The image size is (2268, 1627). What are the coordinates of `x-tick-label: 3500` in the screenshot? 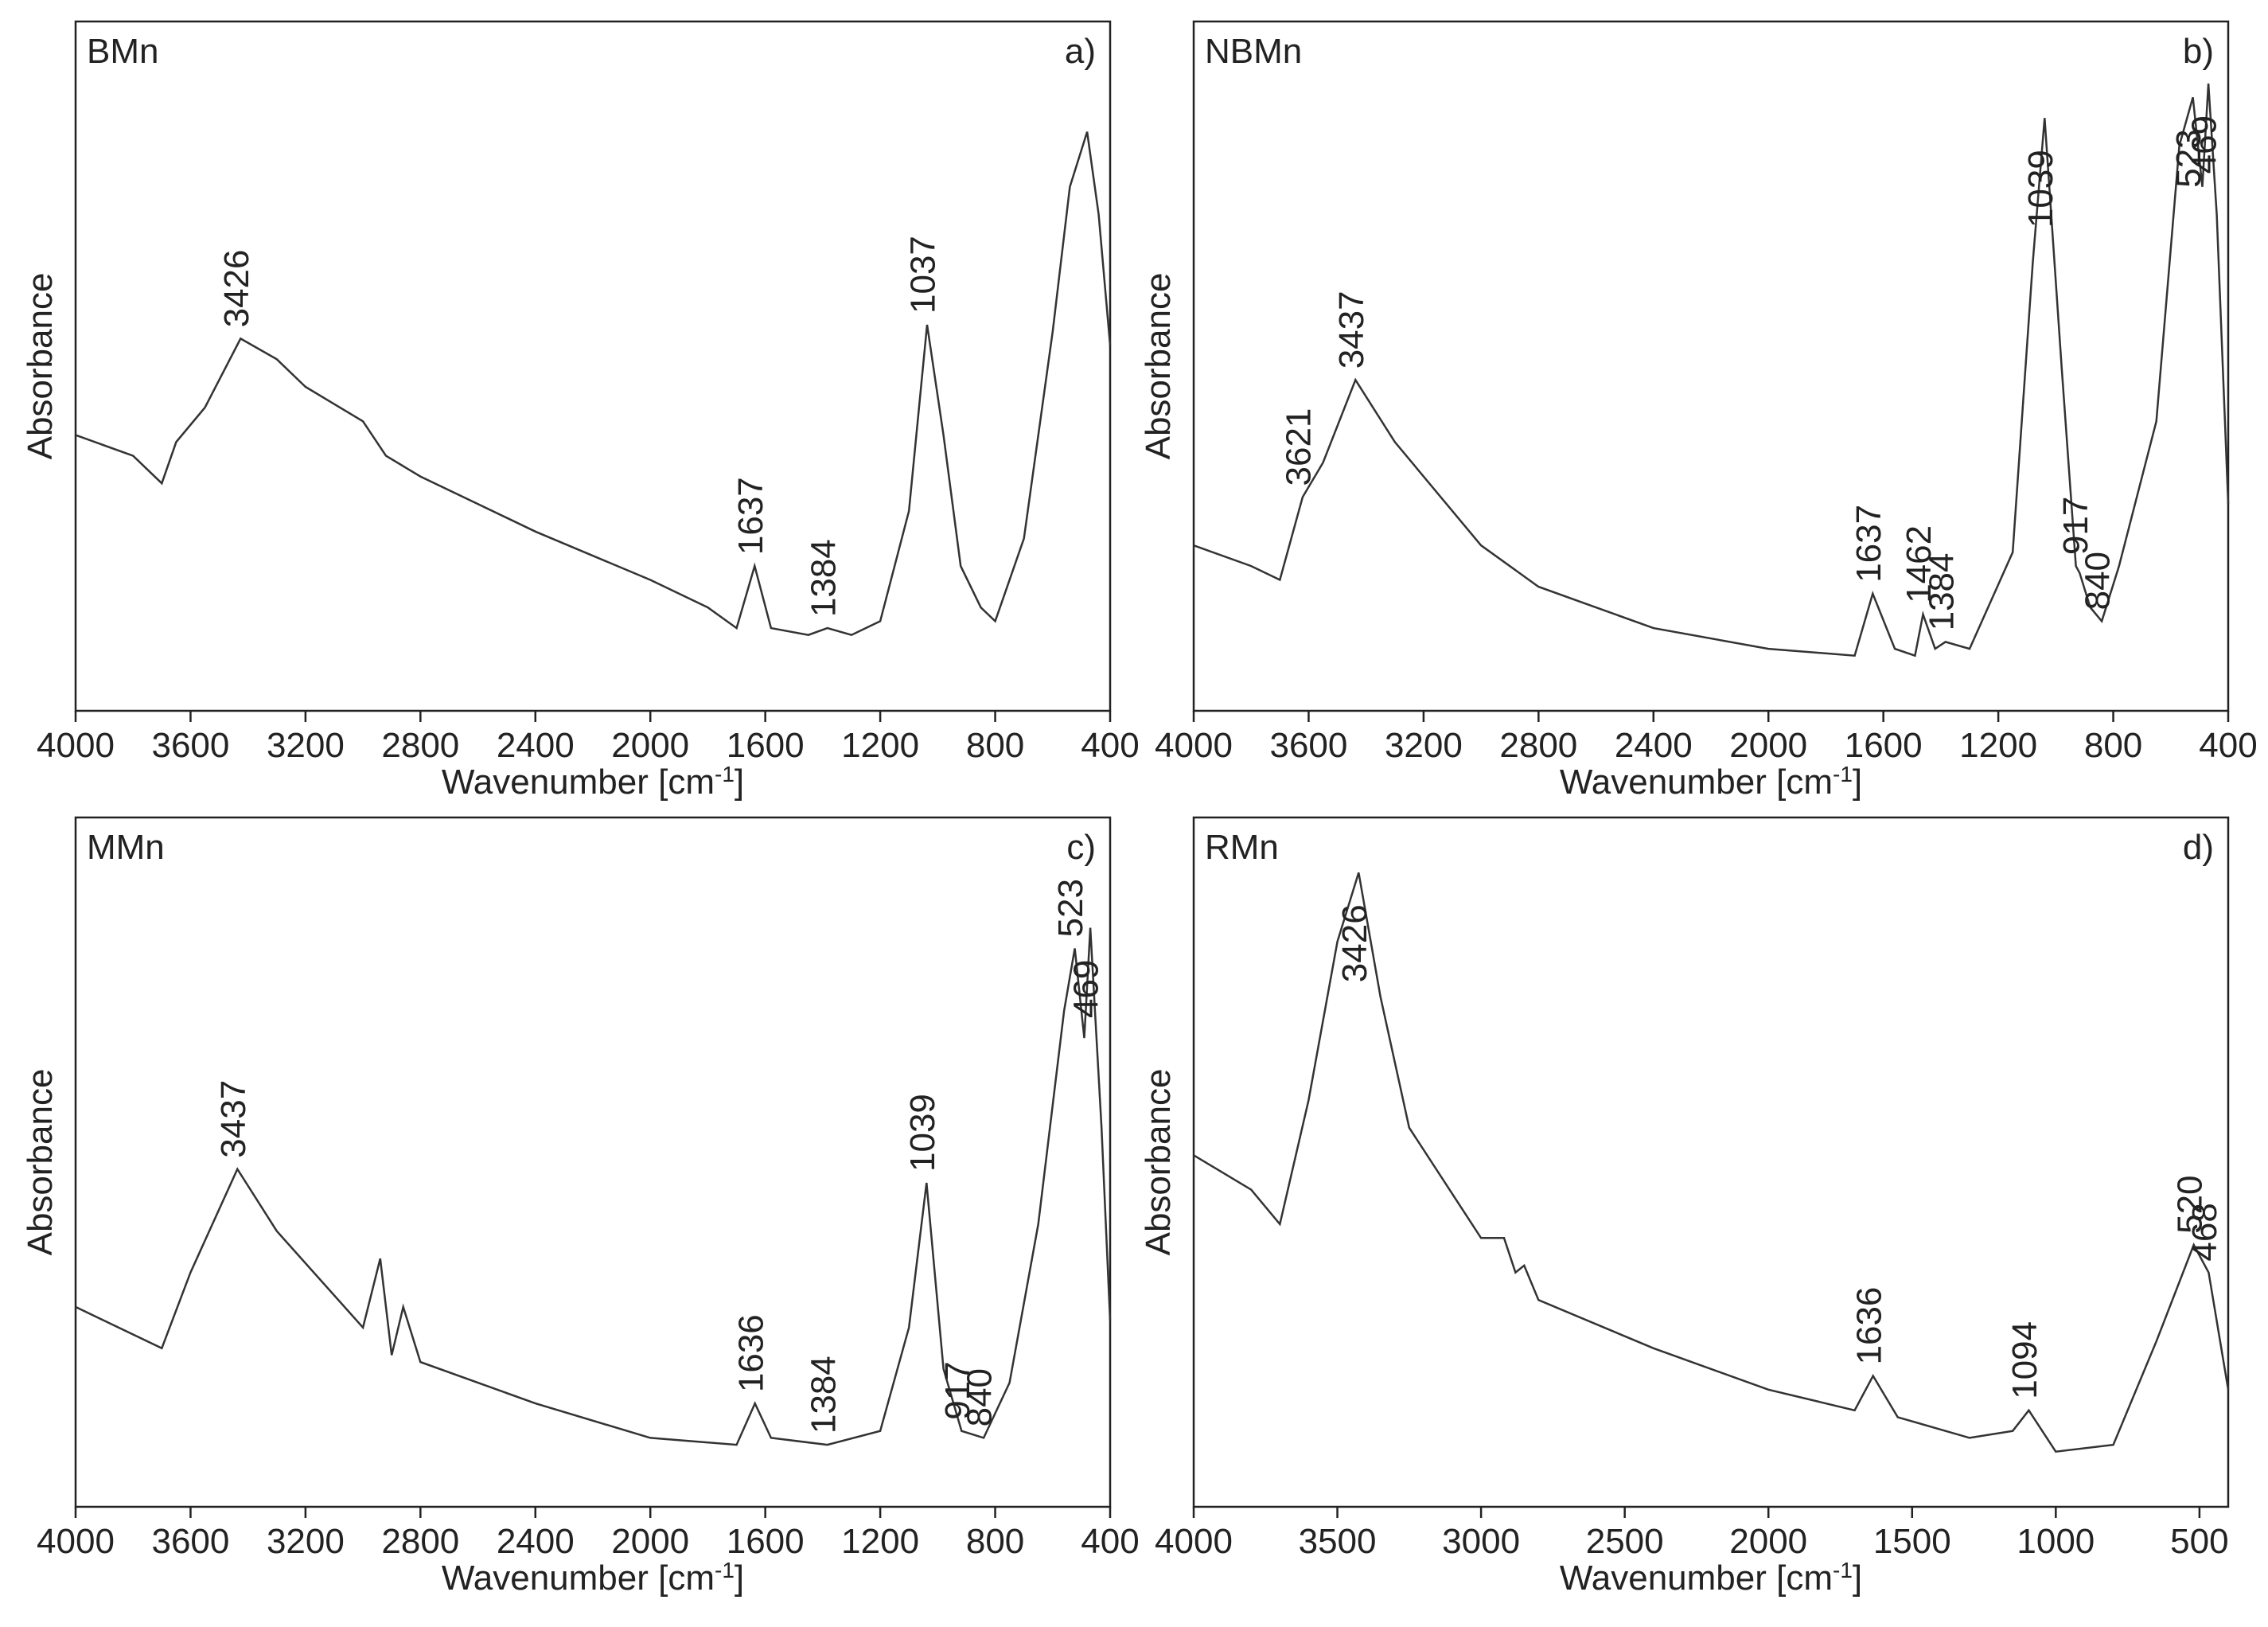 It's located at (1338, 1541).